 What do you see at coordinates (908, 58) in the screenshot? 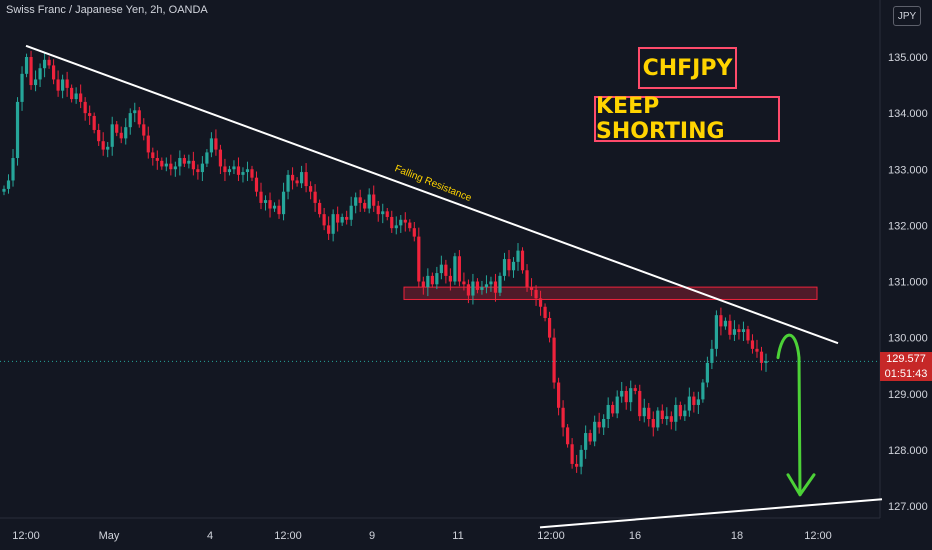
I see `y-tick-label: 135.000` at bounding box center [908, 58].